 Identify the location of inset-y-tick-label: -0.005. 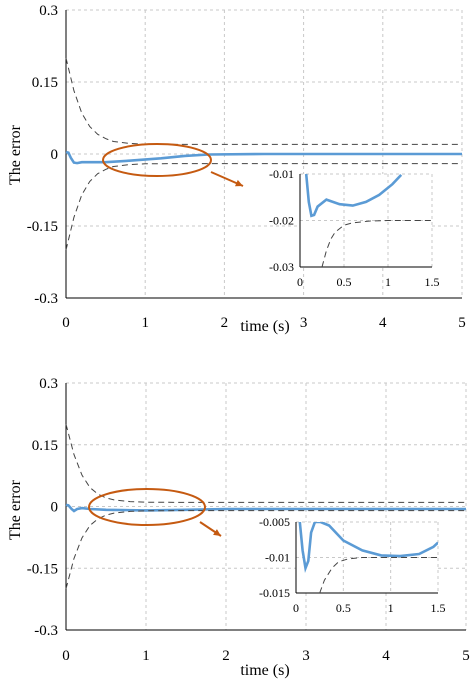
(274, 522).